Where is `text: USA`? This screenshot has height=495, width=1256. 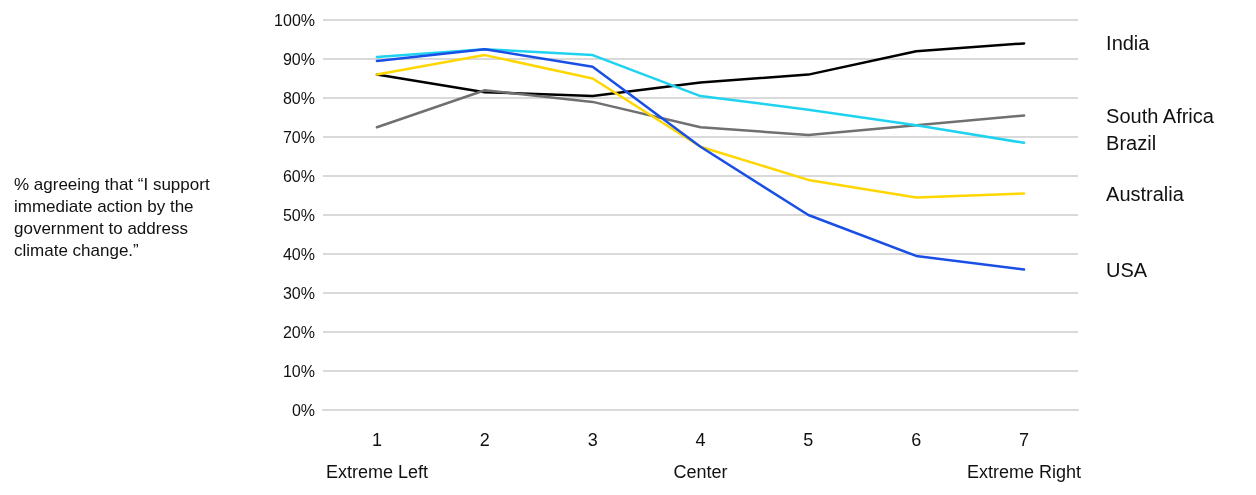 text: USA is located at coordinates (1127, 269).